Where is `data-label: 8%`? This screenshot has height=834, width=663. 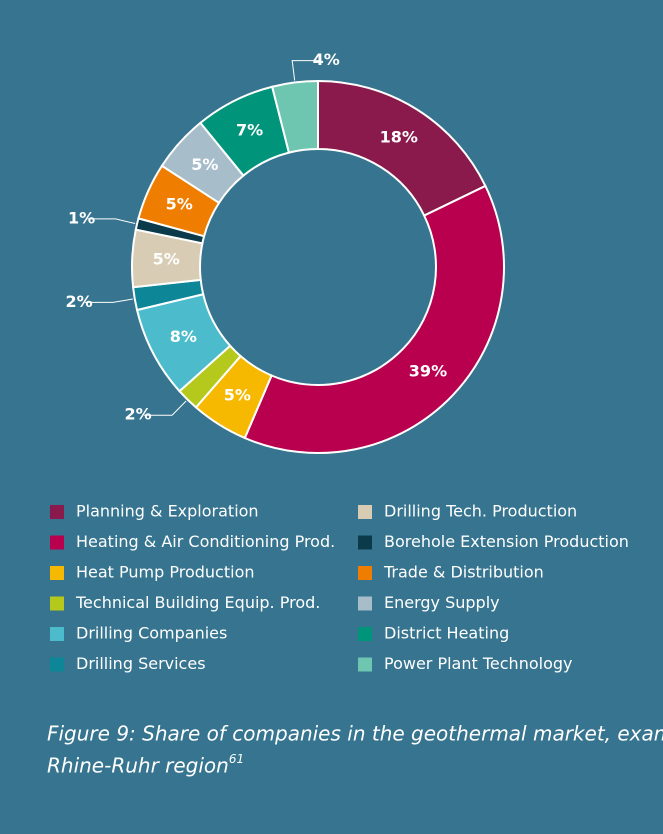 data-label: 8% is located at coordinates (183, 336).